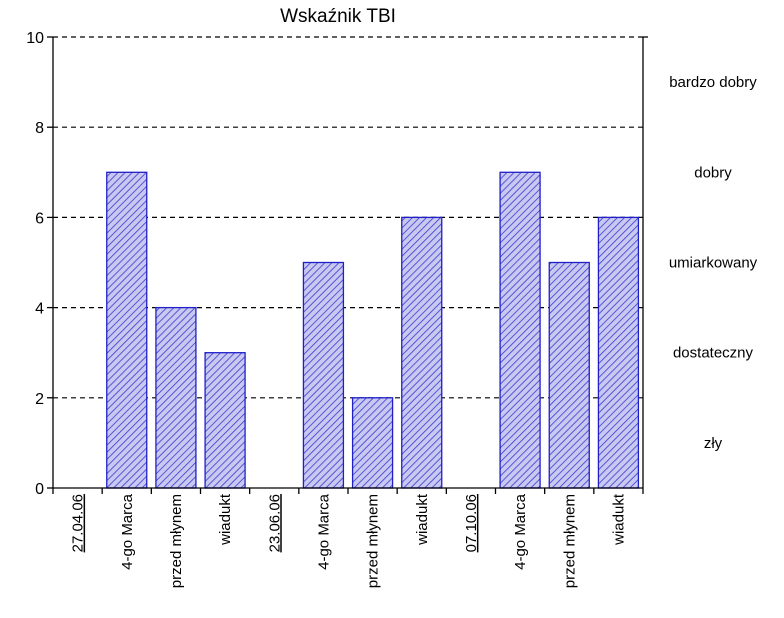  Describe the element at coordinates (323, 531) in the screenshot. I see `category-label-5: 4-go Marca` at that location.